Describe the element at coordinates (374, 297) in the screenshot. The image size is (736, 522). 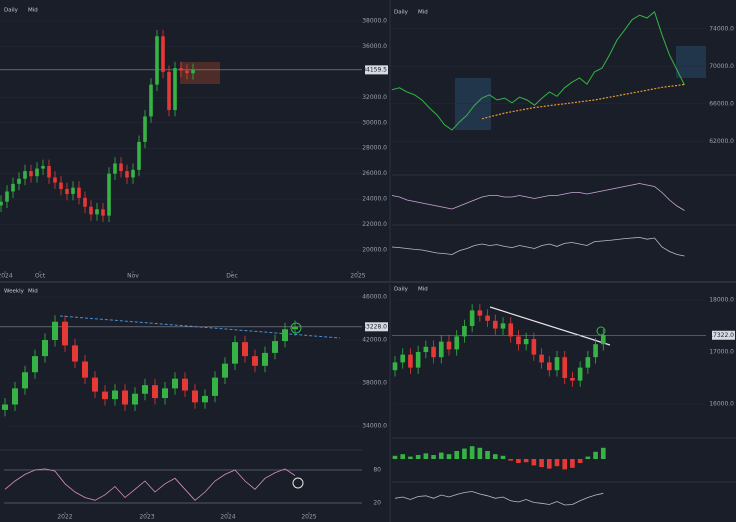
I see `y-tick-label: 46000.0` at that location.